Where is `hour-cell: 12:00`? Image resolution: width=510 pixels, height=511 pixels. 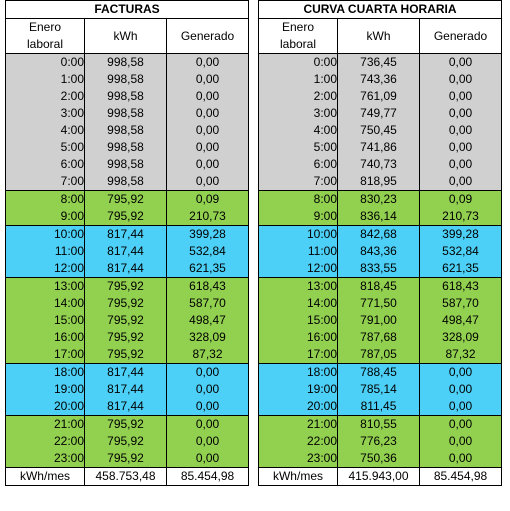 hour-cell: 12:00 is located at coordinates (298, 269).